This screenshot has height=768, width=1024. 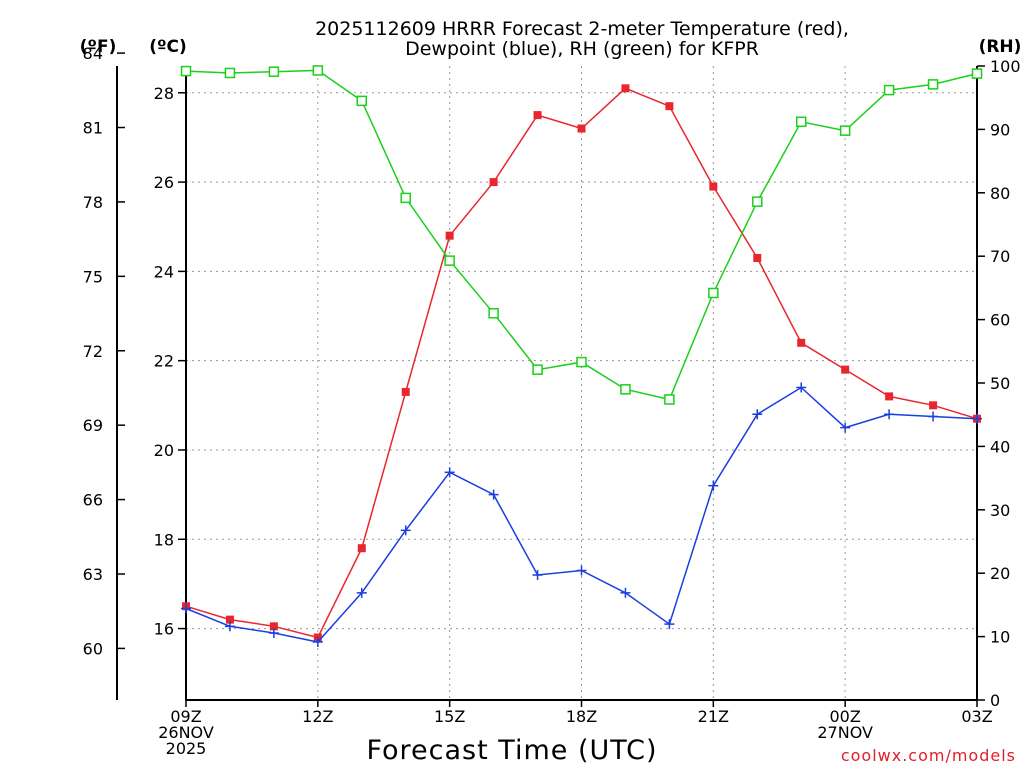 What do you see at coordinates (186, 748) in the screenshot?
I see `x-tick-label: 2025` at bounding box center [186, 748].